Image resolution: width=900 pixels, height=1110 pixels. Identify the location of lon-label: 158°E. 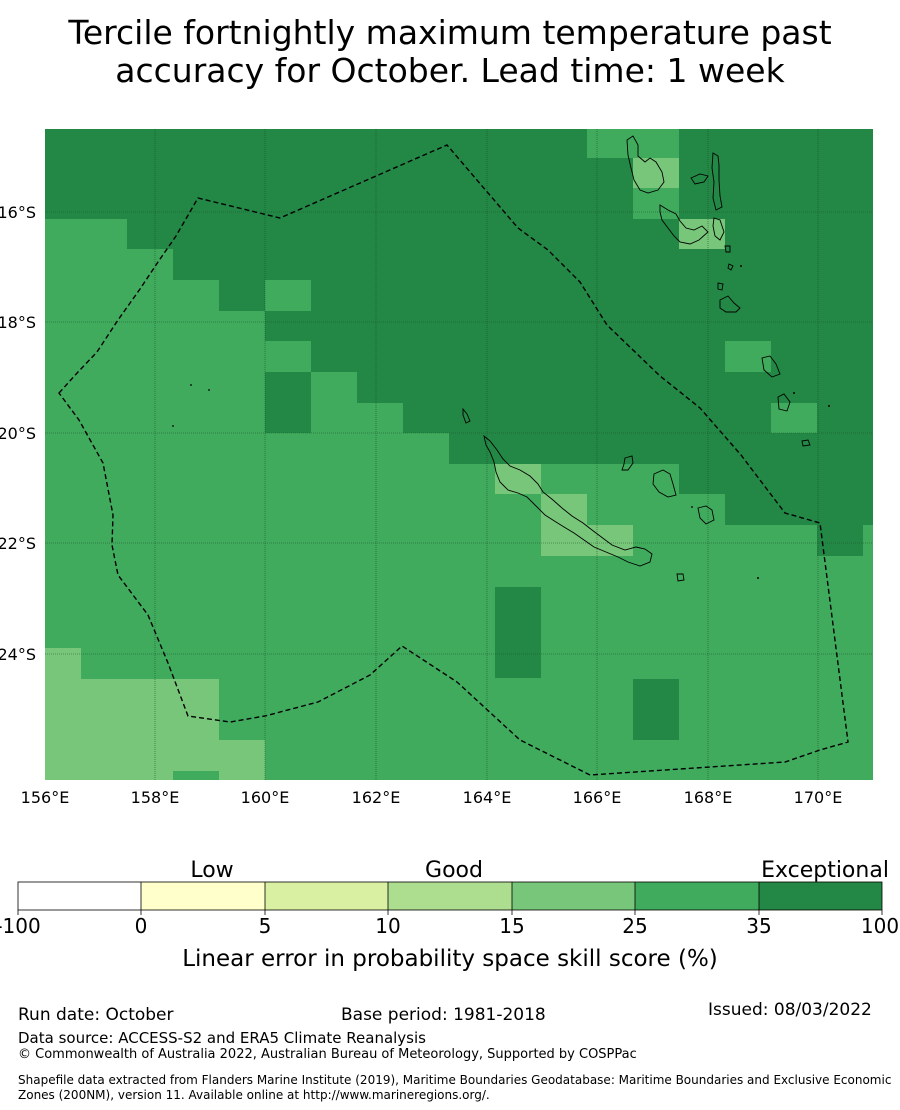
(155, 797).